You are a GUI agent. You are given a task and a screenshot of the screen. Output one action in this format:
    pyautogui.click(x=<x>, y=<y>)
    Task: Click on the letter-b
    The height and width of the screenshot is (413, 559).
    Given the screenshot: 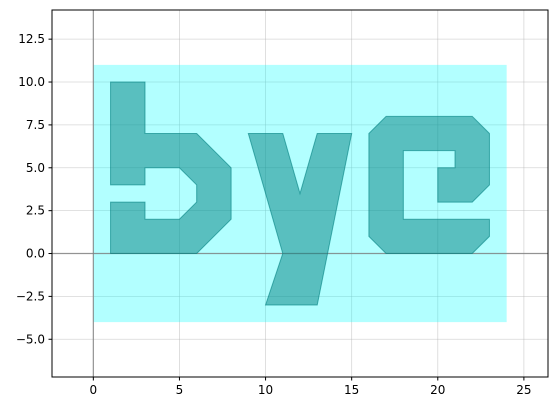 What is the action you would take?
    pyautogui.click(x=171, y=168)
    